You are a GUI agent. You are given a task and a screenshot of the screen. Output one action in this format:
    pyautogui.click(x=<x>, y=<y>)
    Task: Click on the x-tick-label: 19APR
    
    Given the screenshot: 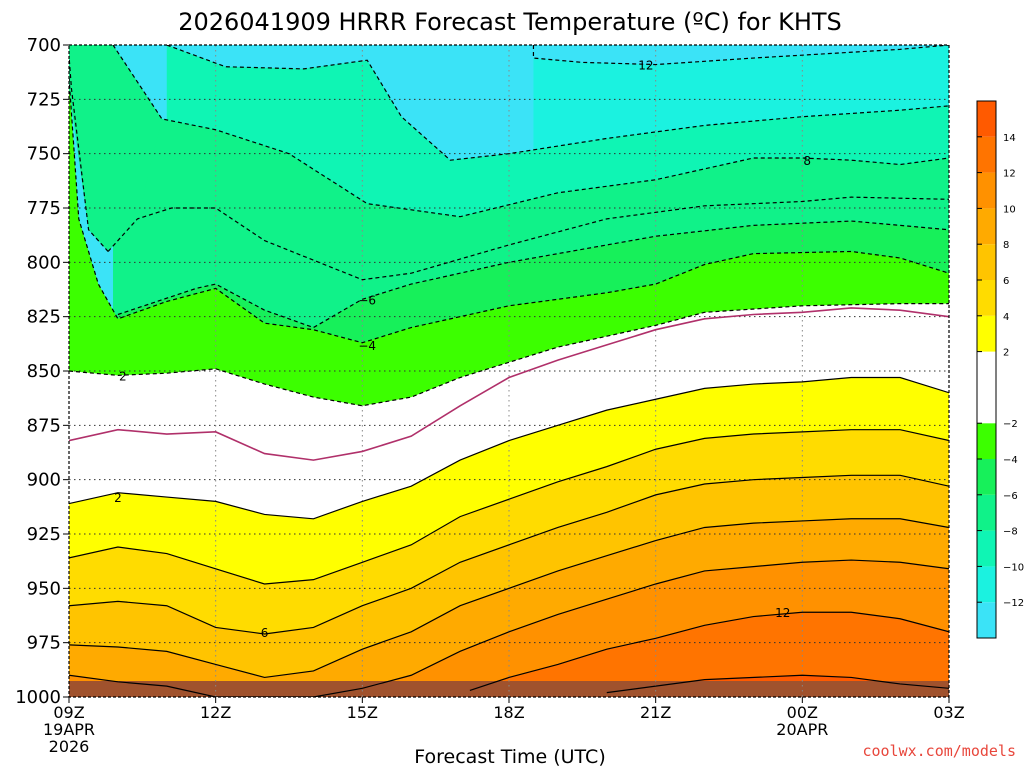 What is the action you would take?
    pyautogui.click(x=69, y=729)
    